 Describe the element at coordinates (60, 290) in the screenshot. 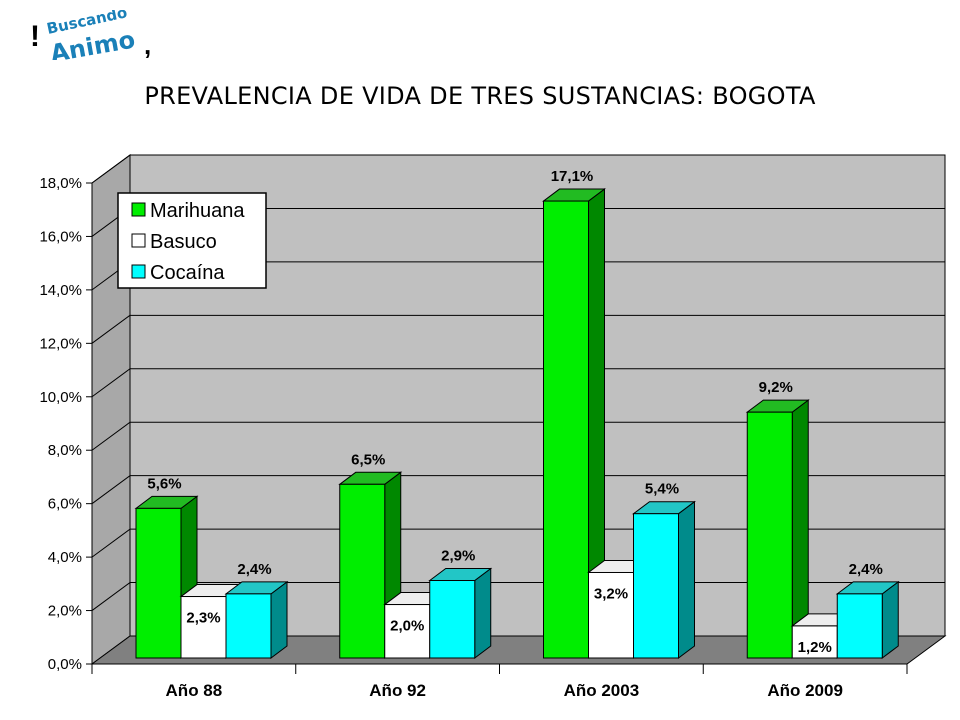

I see `y-tick-label: 14,0%` at that location.